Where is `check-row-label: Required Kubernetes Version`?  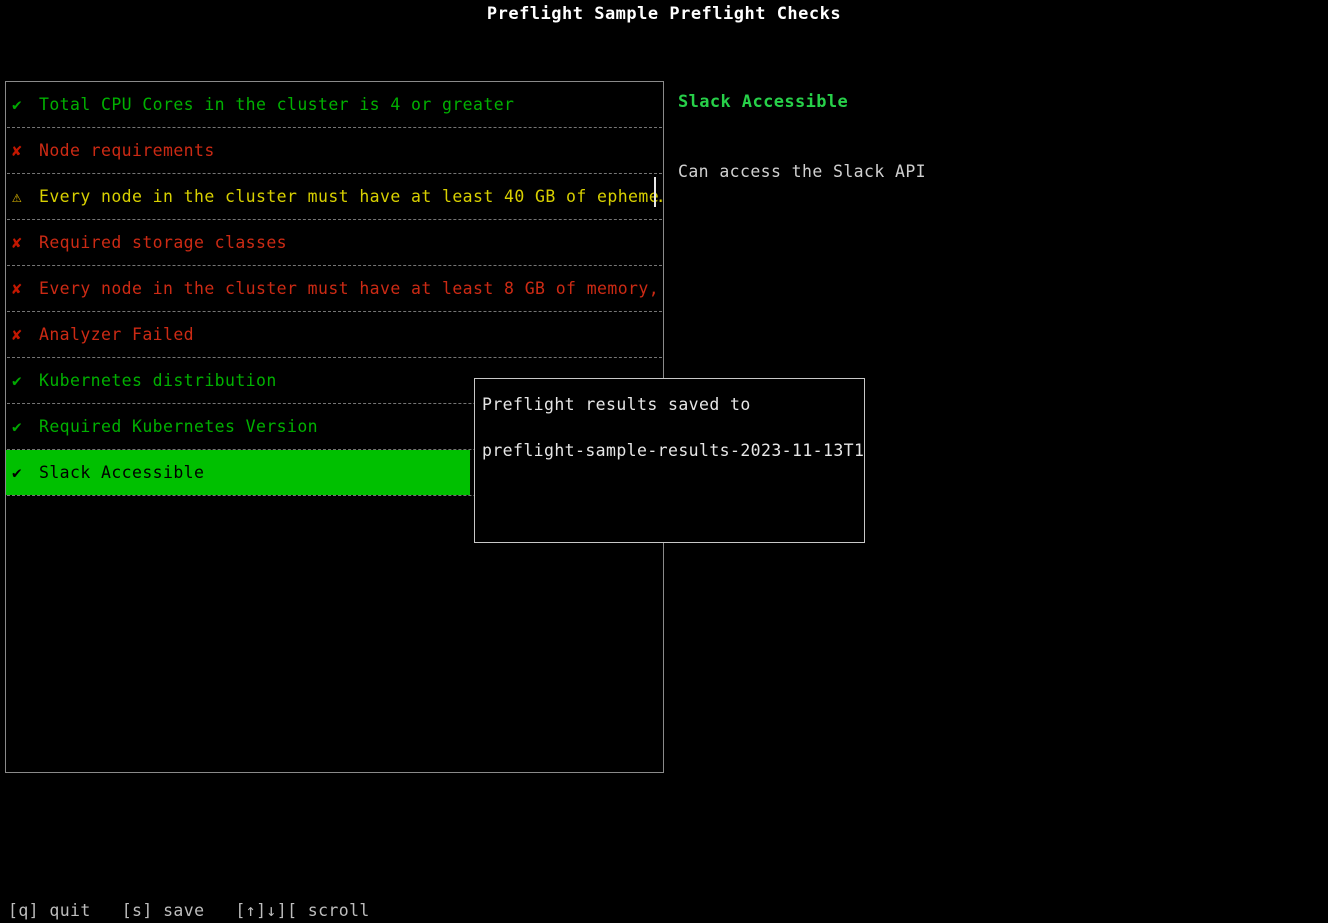 check-row-label: Required Kubernetes Version is located at coordinates (179, 426).